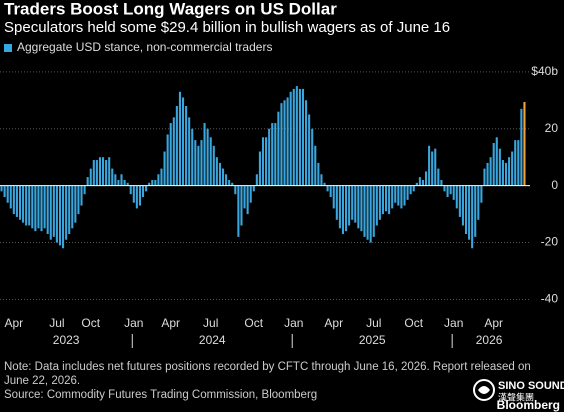 The width and height of the screenshot is (564, 412). I want to click on x-tick-label: Apr, so click(493, 323).